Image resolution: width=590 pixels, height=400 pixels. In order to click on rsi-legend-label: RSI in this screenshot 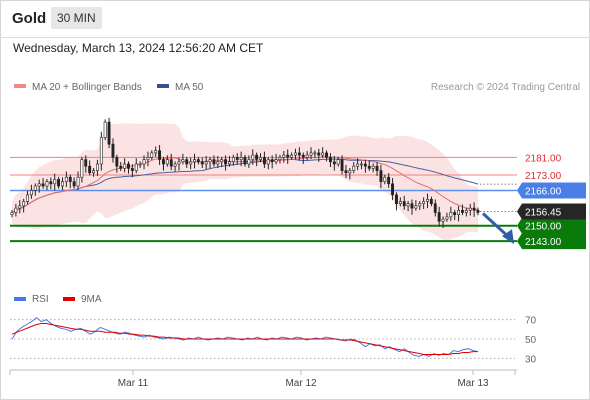, I will do `click(40, 299)`.